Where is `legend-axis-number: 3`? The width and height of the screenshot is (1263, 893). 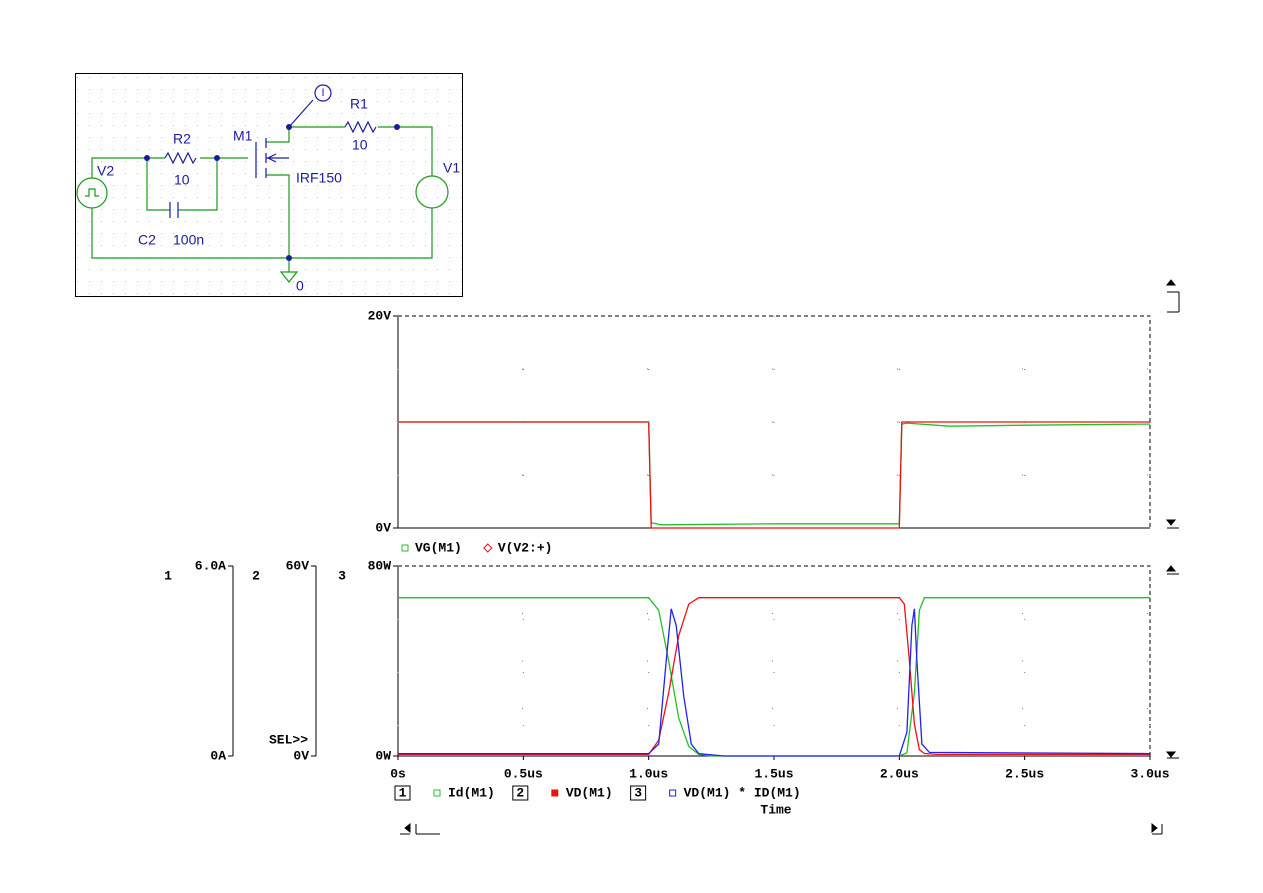 legend-axis-number: 3 is located at coordinates (638, 792).